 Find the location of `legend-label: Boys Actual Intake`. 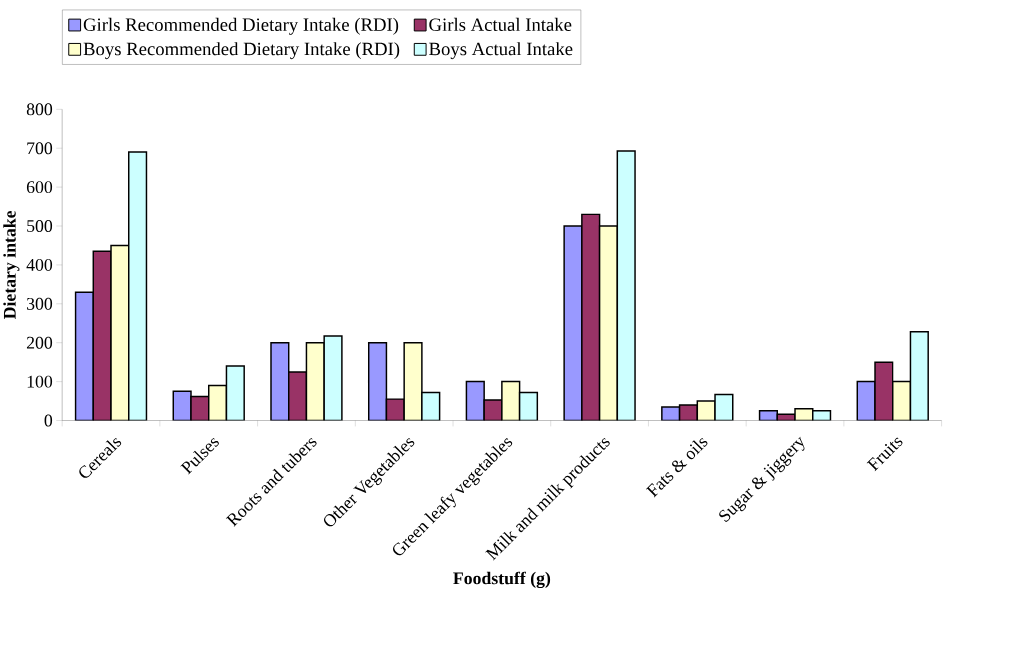

legend-label: Boys Actual Intake is located at coordinates (501, 51).